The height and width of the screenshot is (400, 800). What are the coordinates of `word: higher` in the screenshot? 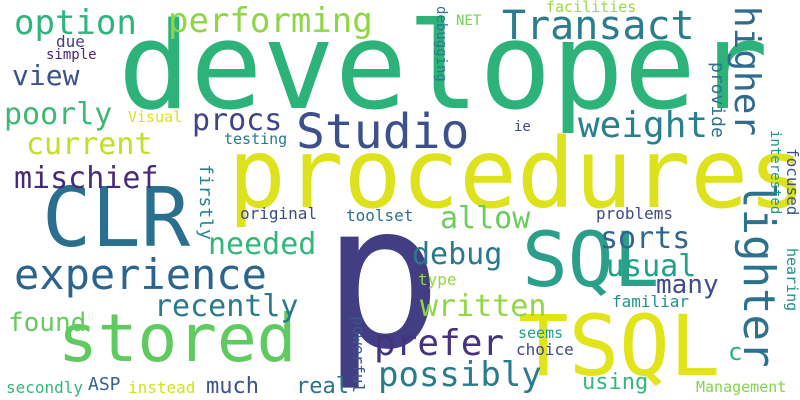 It's located at (746, 71).